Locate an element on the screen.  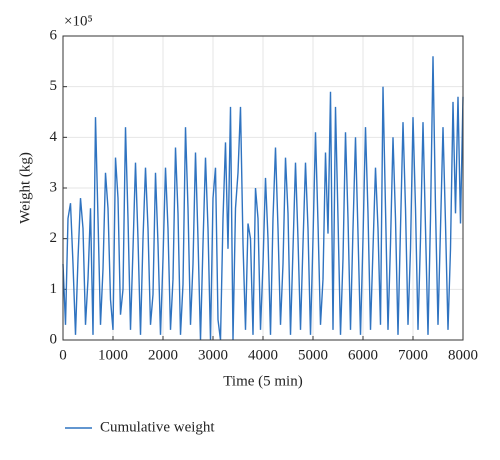
y-axis-label: Weight (kg) is located at coordinates (25, 188).